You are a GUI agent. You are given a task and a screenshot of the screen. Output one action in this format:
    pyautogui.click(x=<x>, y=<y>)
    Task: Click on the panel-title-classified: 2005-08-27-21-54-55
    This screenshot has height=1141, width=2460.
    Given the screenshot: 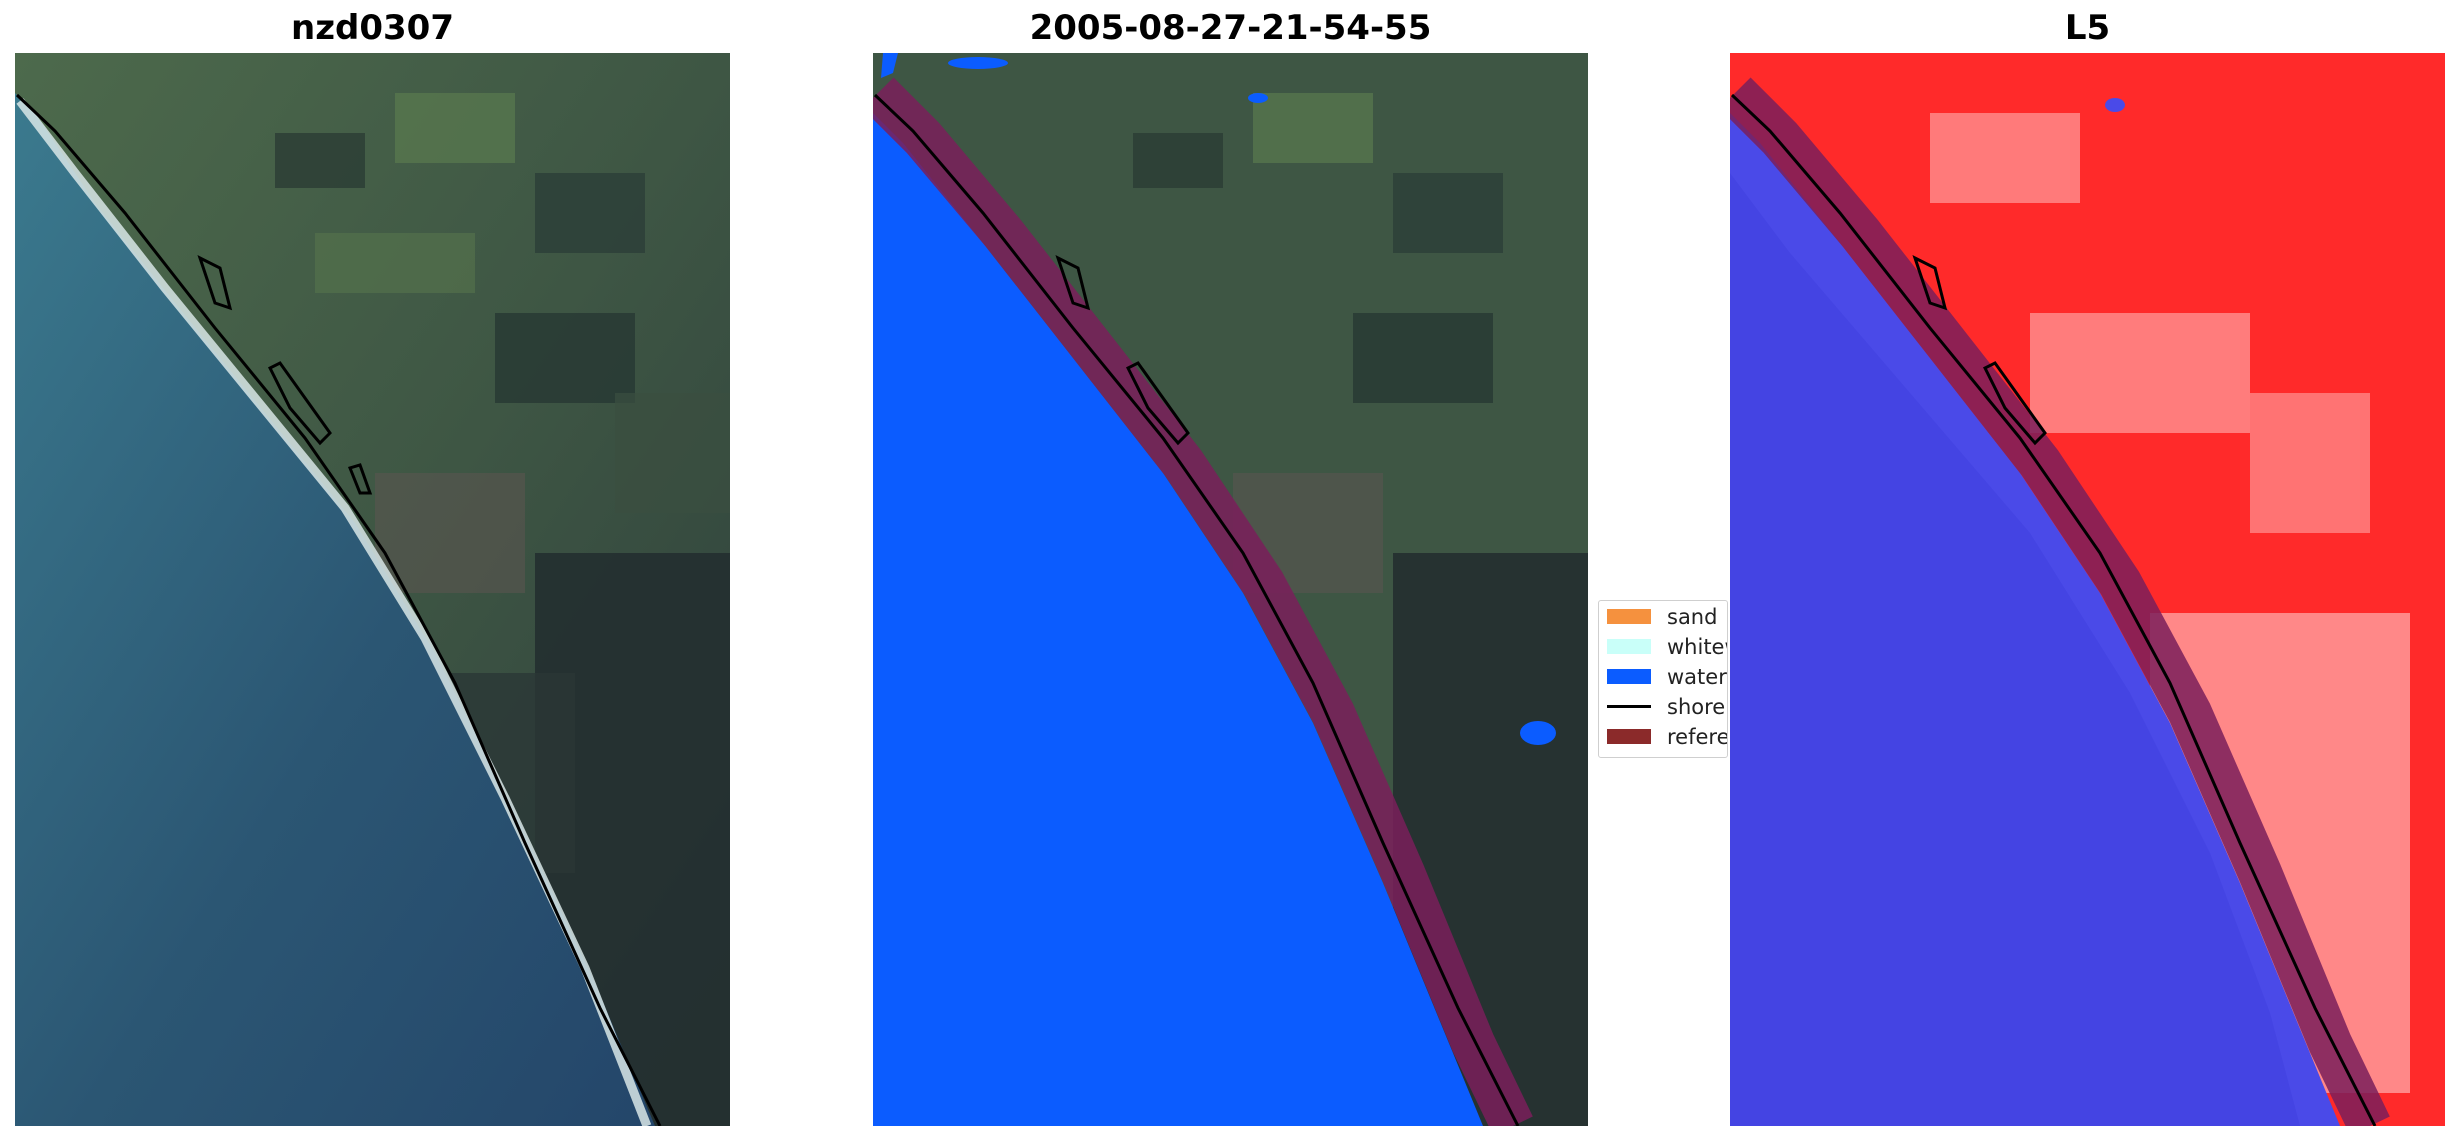 What is the action you would take?
    pyautogui.click(x=1230, y=28)
    